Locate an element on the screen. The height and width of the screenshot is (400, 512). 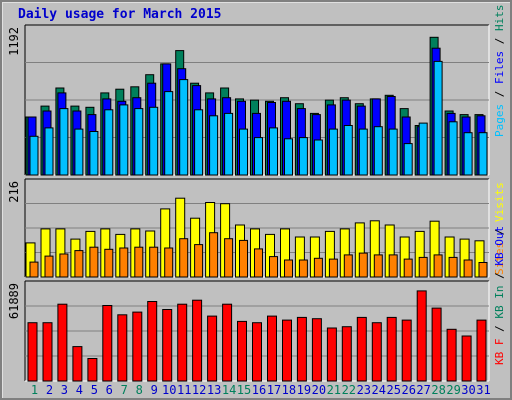
day-label: 1 is located at coordinates (34, 390).